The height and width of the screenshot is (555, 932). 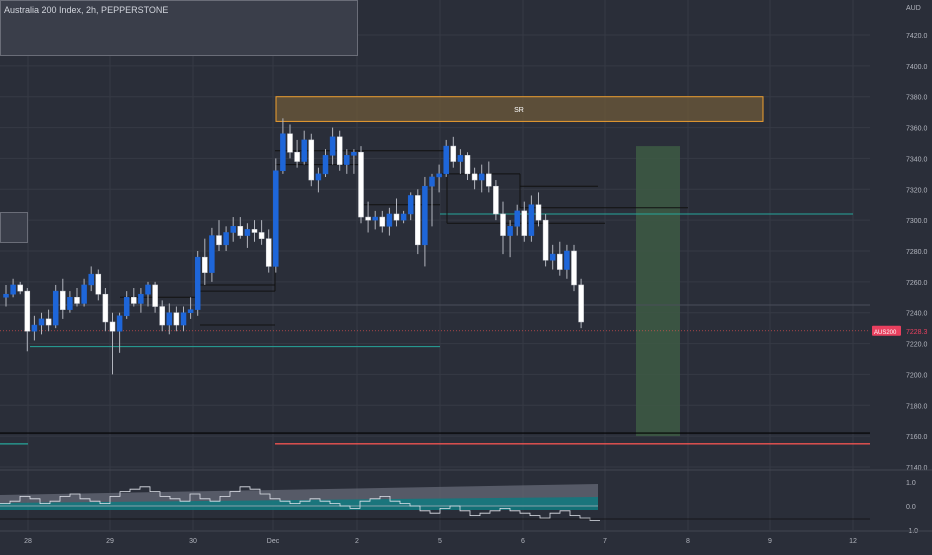 What do you see at coordinates (110, 541) in the screenshot?
I see `x-tick-label: 29` at bounding box center [110, 541].